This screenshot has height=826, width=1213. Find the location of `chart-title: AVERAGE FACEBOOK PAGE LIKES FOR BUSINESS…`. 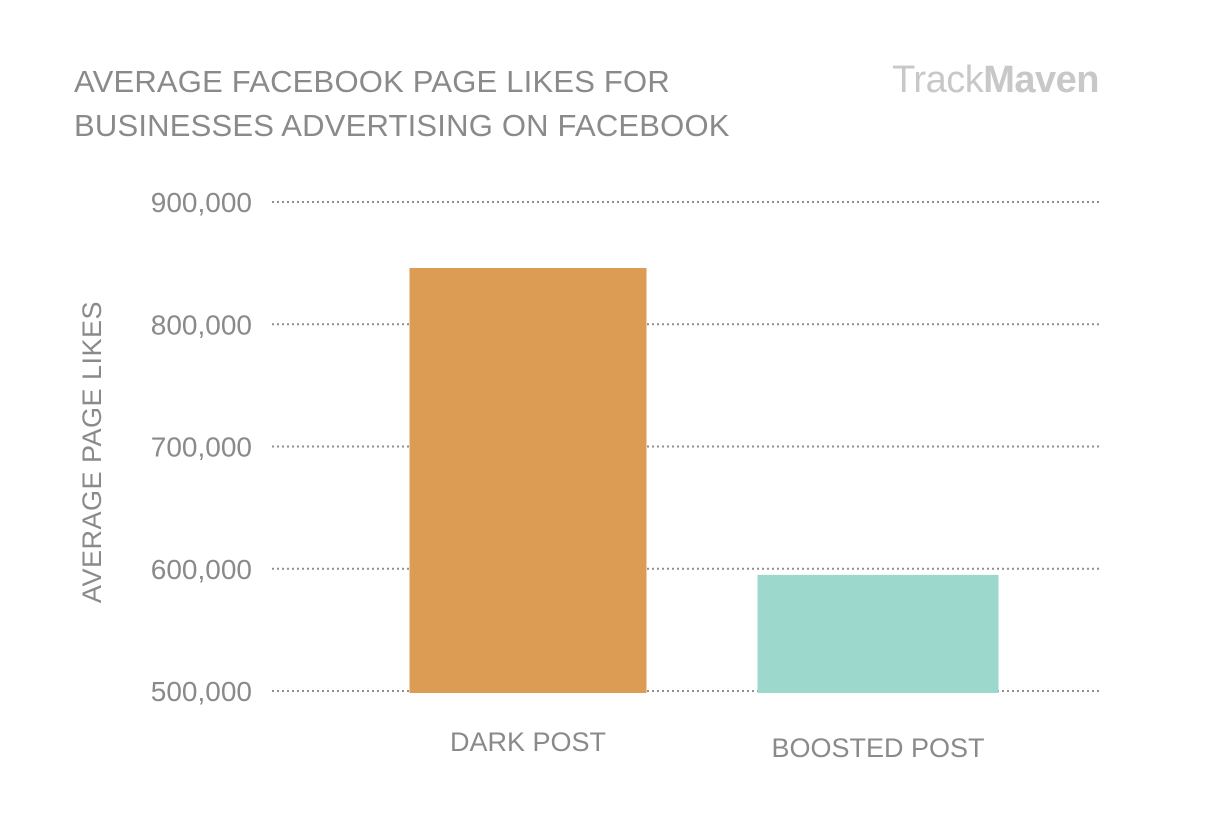

chart-title: AVERAGE FACEBOOK PAGE LIKES FOR BUSINESS… is located at coordinates (454, 104).